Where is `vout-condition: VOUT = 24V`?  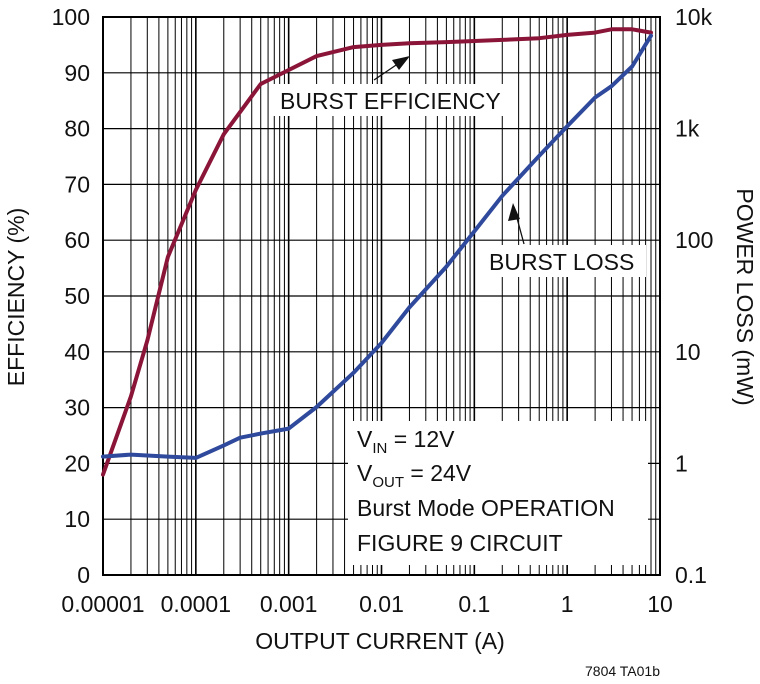 vout-condition: VOUT = 24V is located at coordinates (414, 475).